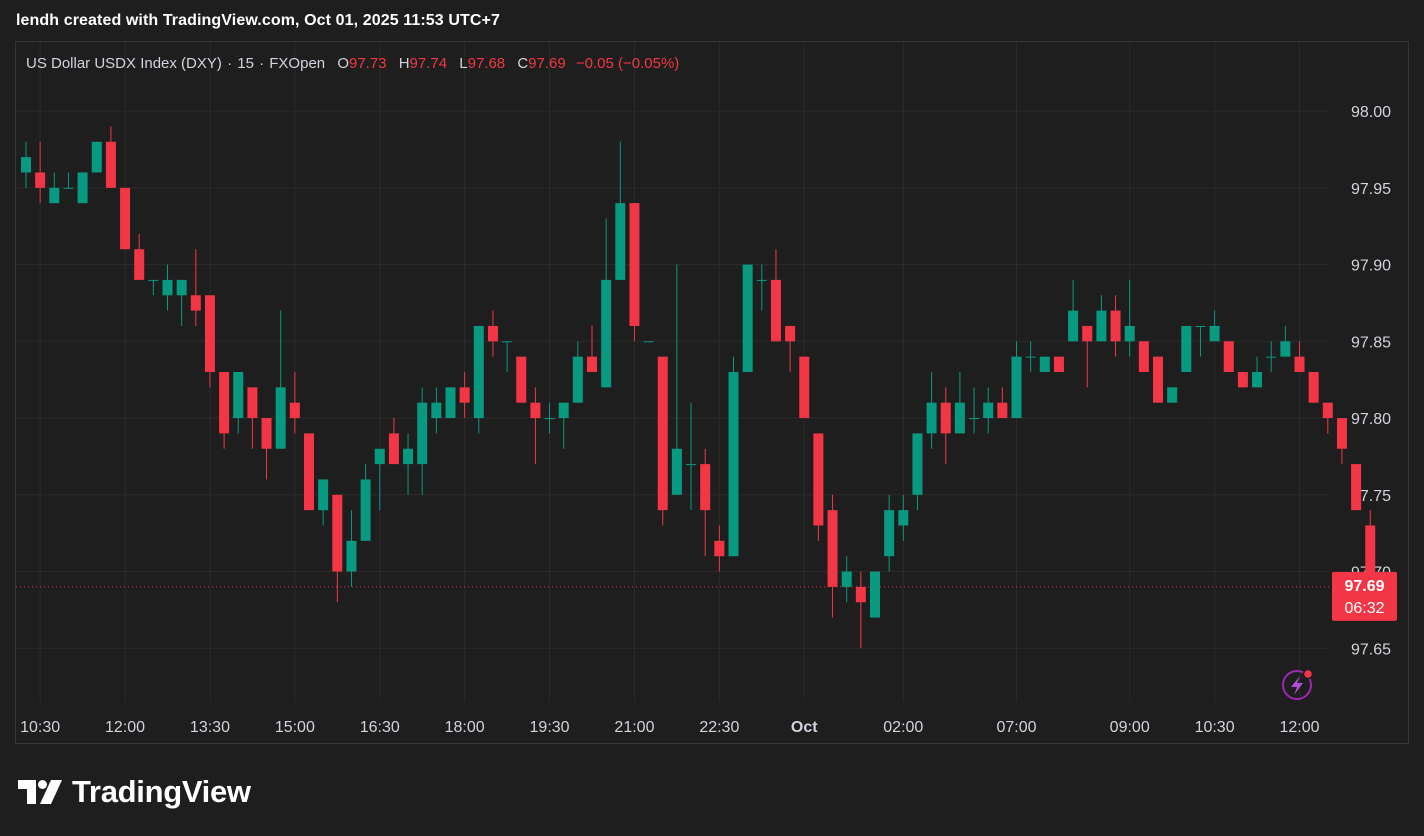 The height and width of the screenshot is (836, 1424). I want to click on legend-low-label: L, so click(463, 63).